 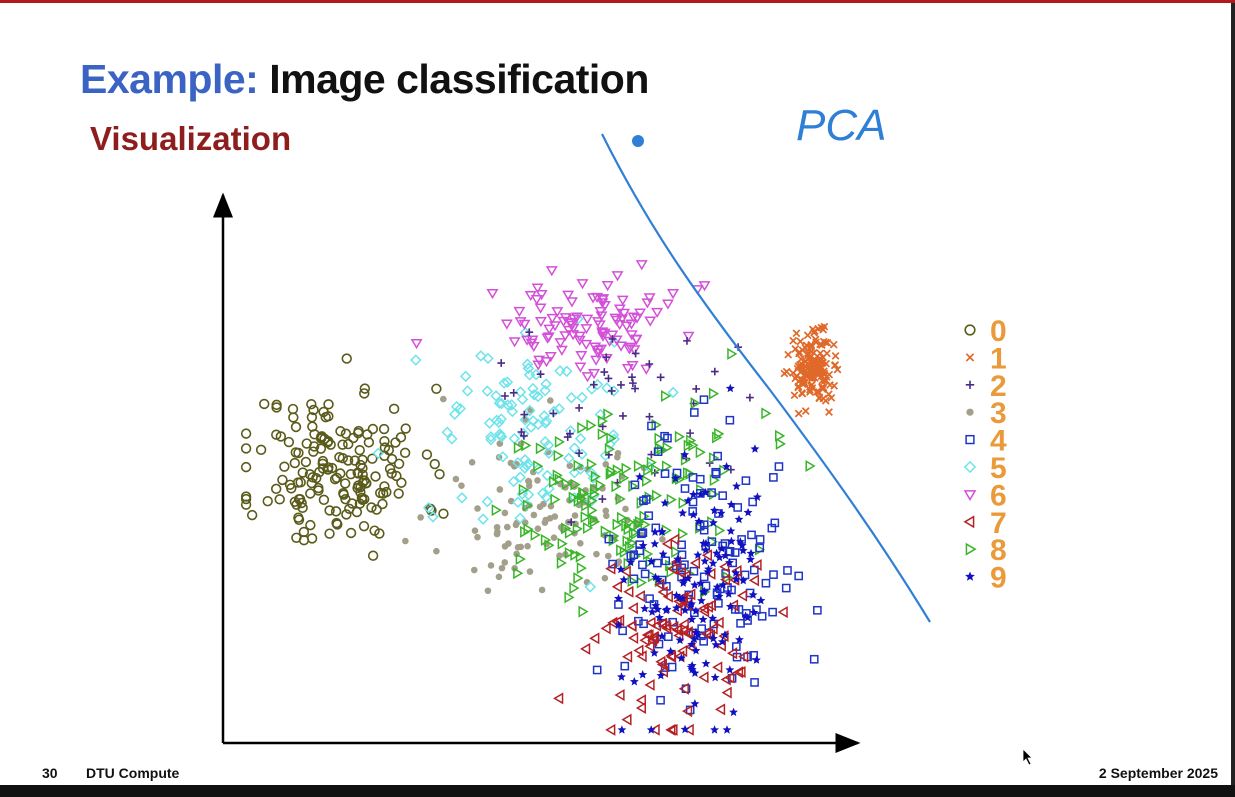 I want to click on legend-label-3: 3, so click(x=998, y=413).